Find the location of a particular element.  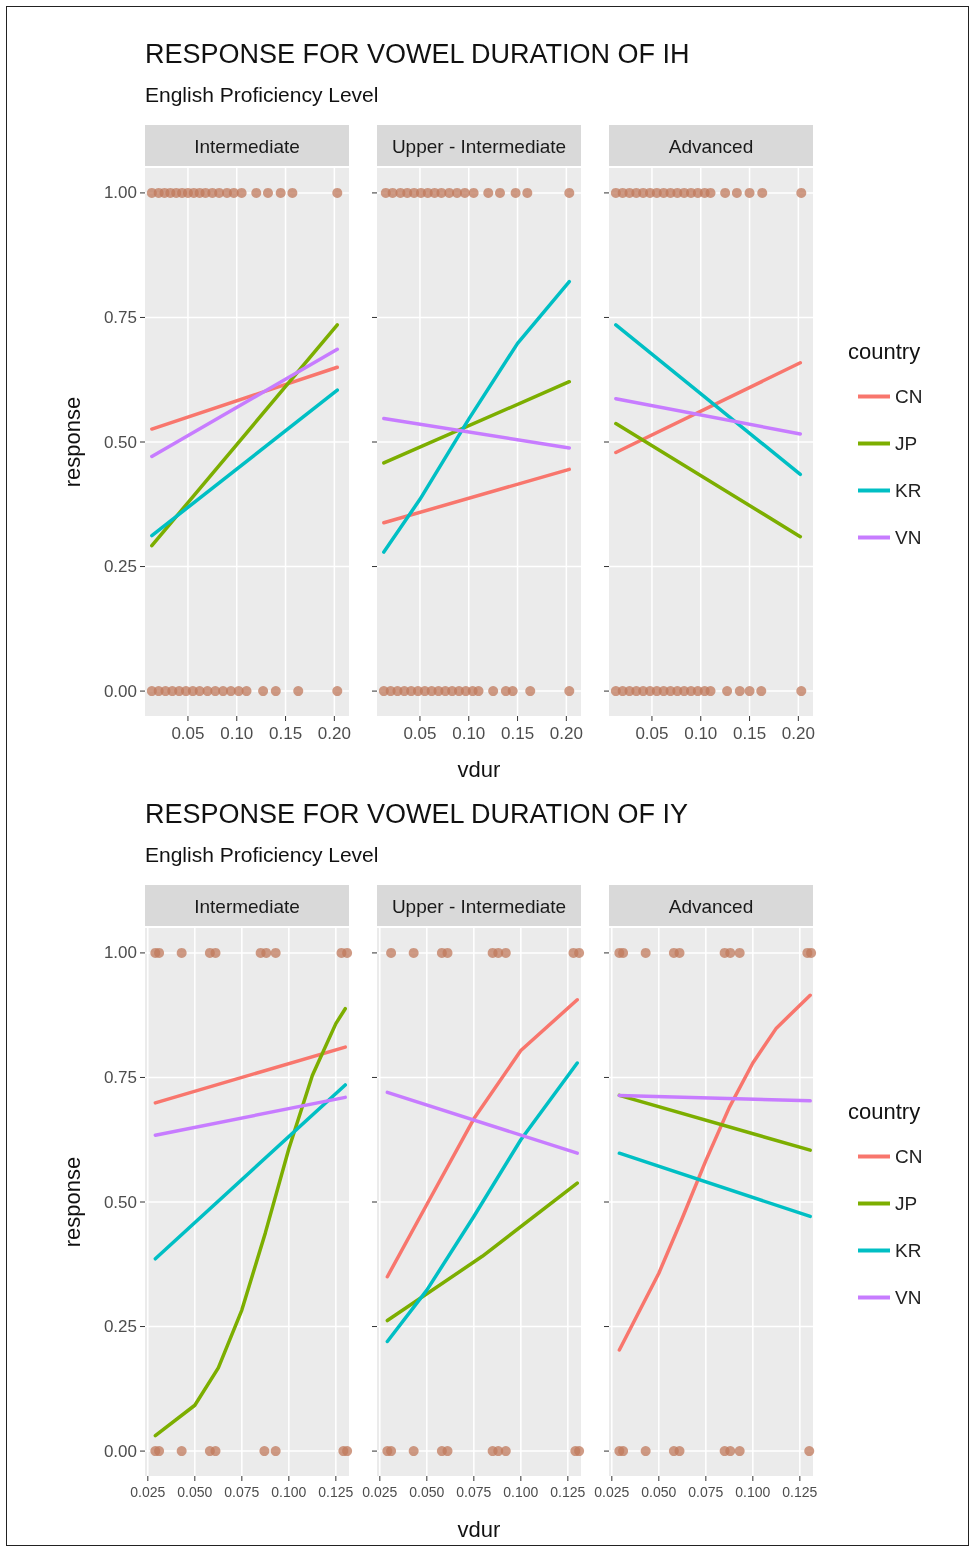

text: RESPONSE FOR VOWEL DURATION OF IH is located at coordinates (417, 54).